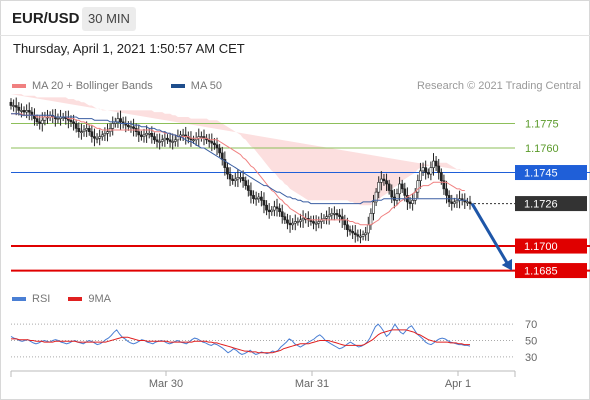 The width and height of the screenshot is (590, 400). I want to click on ma50-swatch, so click(177, 86).